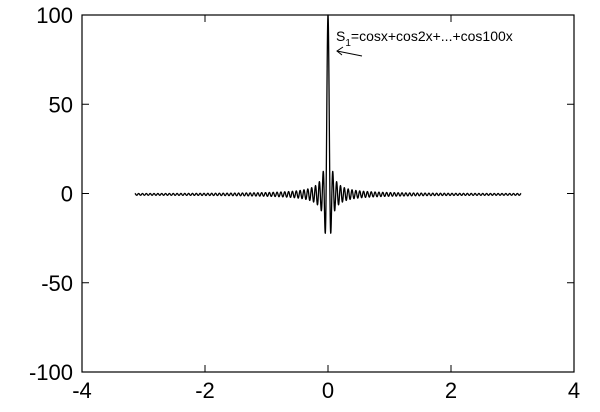 The height and width of the screenshot is (412, 600). Describe the element at coordinates (205, 390) in the screenshot. I see `x-tick-label: -2` at that location.